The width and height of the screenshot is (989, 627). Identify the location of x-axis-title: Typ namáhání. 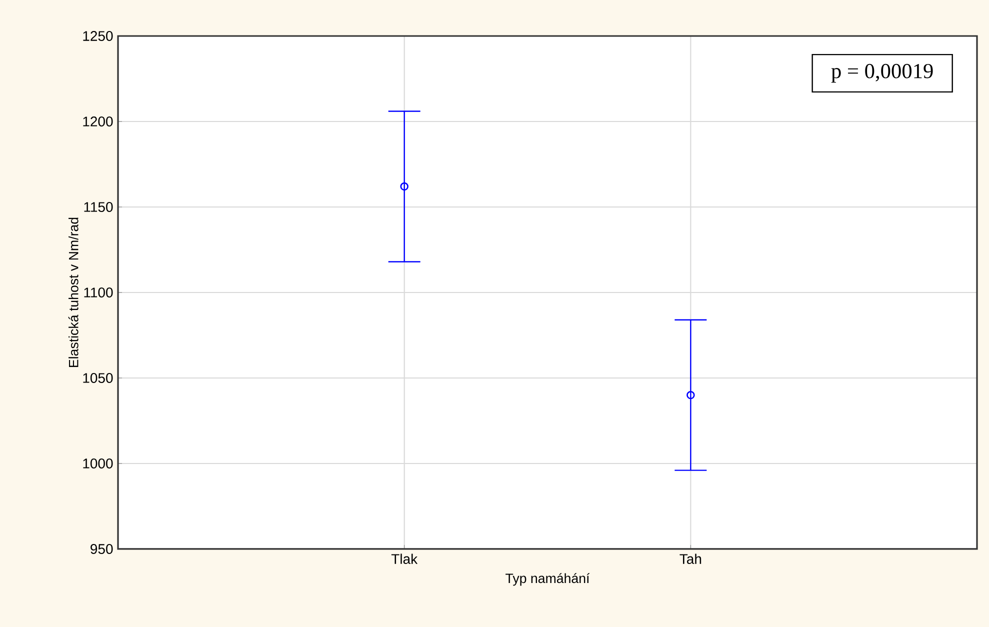
(548, 579).